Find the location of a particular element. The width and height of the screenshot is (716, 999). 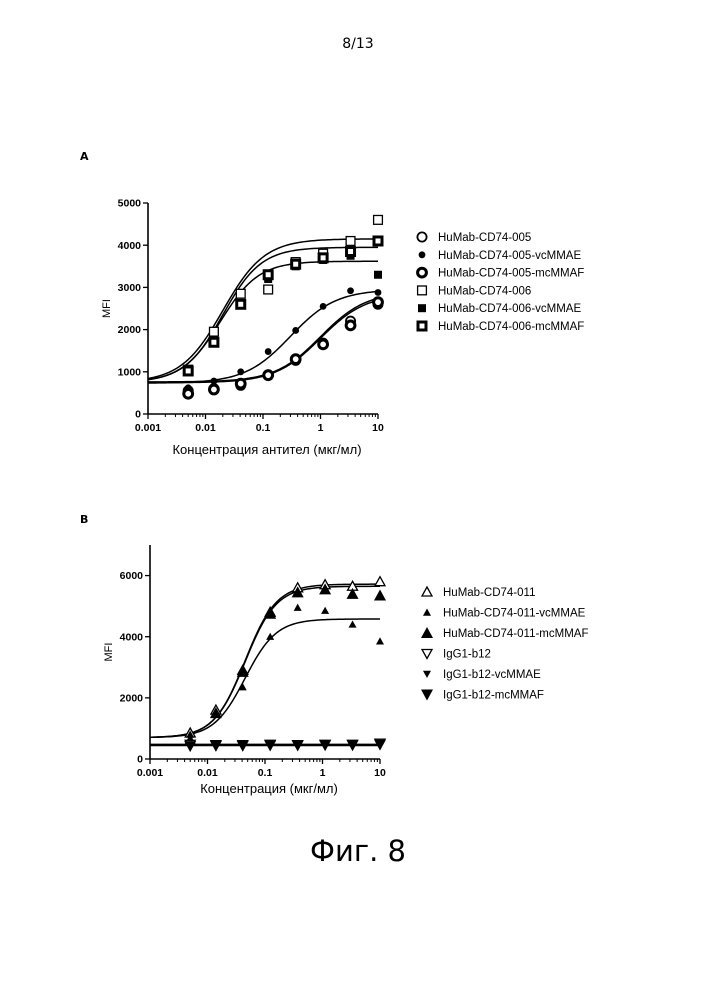

x-axis-label: Концентрация антител (мкг/мл) is located at coordinates (266, 449).